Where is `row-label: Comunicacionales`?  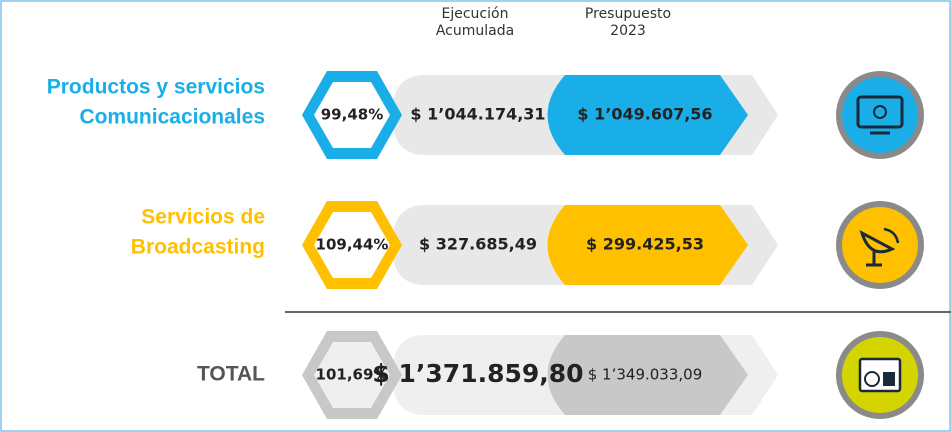
row-label: Comunicacionales is located at coordinates (172, 117).